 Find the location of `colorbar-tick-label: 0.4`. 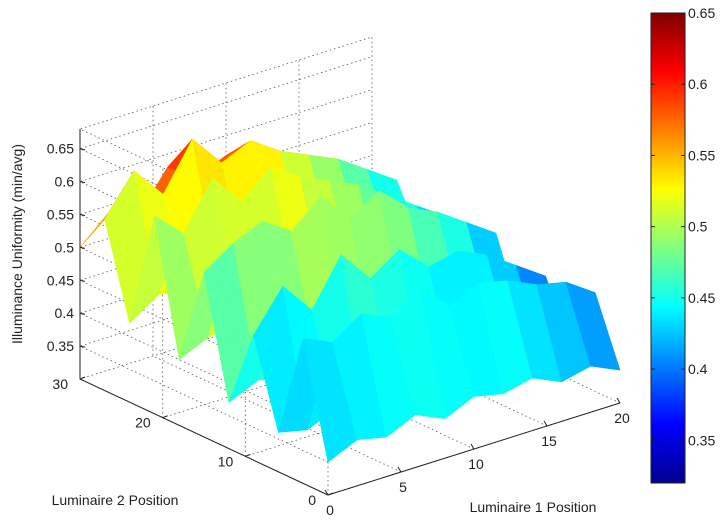

colorbar-tick-label: 0.4 is located at coordinates (698, 369).